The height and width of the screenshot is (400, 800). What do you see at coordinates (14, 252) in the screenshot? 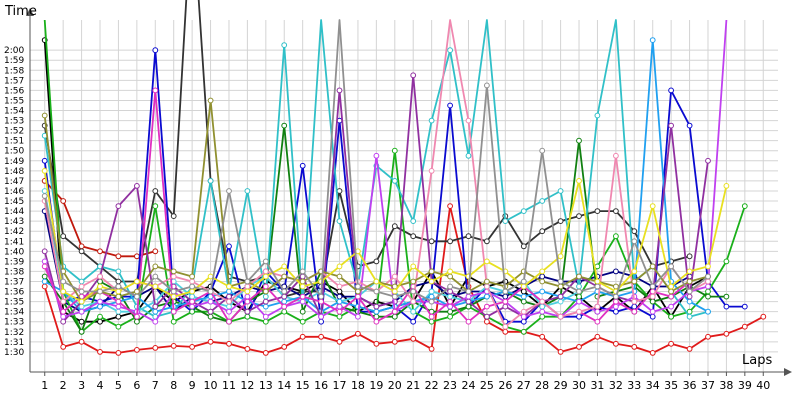
I see `y-tick-label: 1:40` at bounding box center [14, 252].